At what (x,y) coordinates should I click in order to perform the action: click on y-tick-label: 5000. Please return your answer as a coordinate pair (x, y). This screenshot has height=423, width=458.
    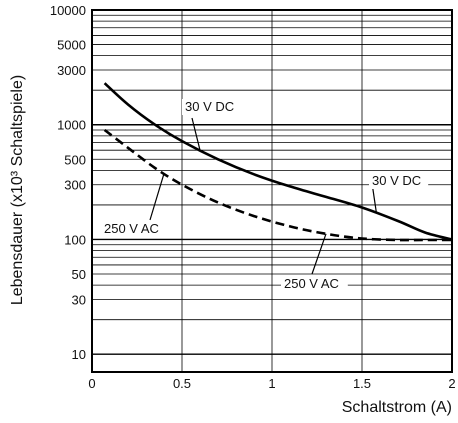
    Looking at the image, I should click on (71, 45).